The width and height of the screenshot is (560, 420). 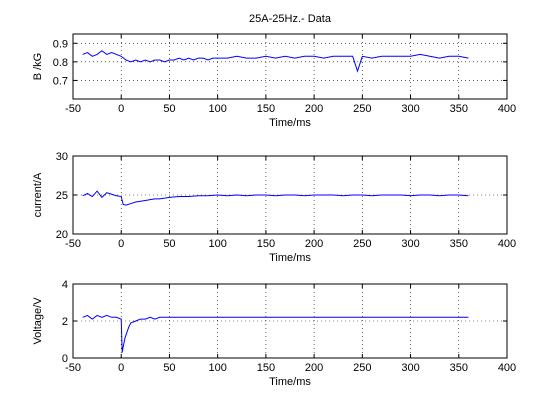 I want to click on y-tick-label: 2, so click(x=65, y=322).